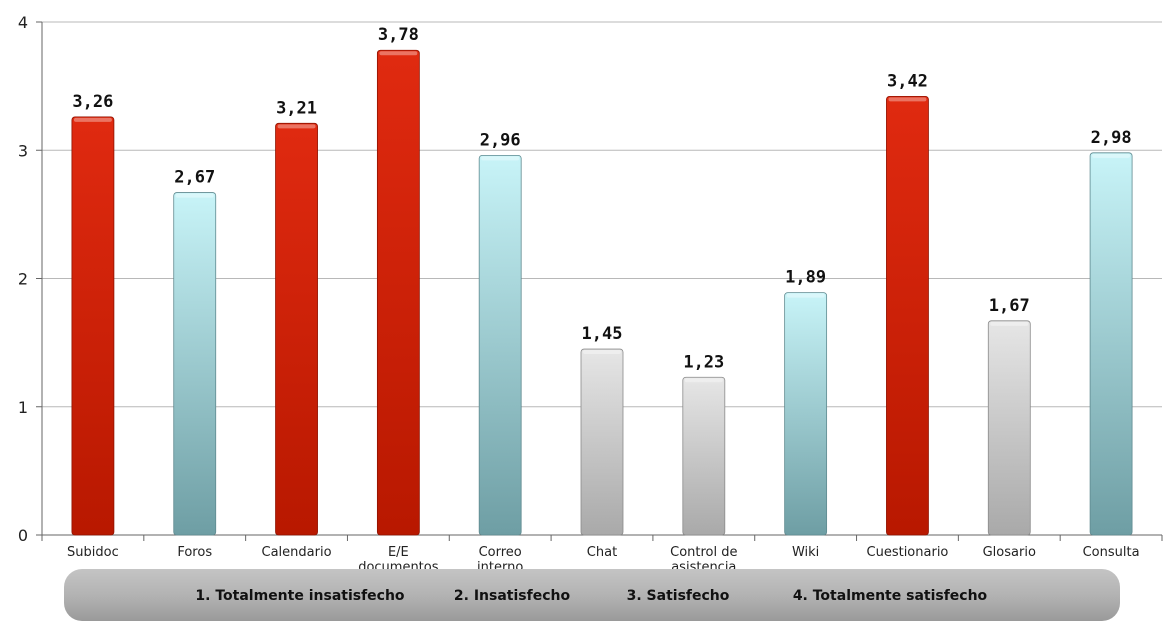  Describe the element at coordinates (398, 35) in the screenshot. I see `value-label: 3,78` at that location.